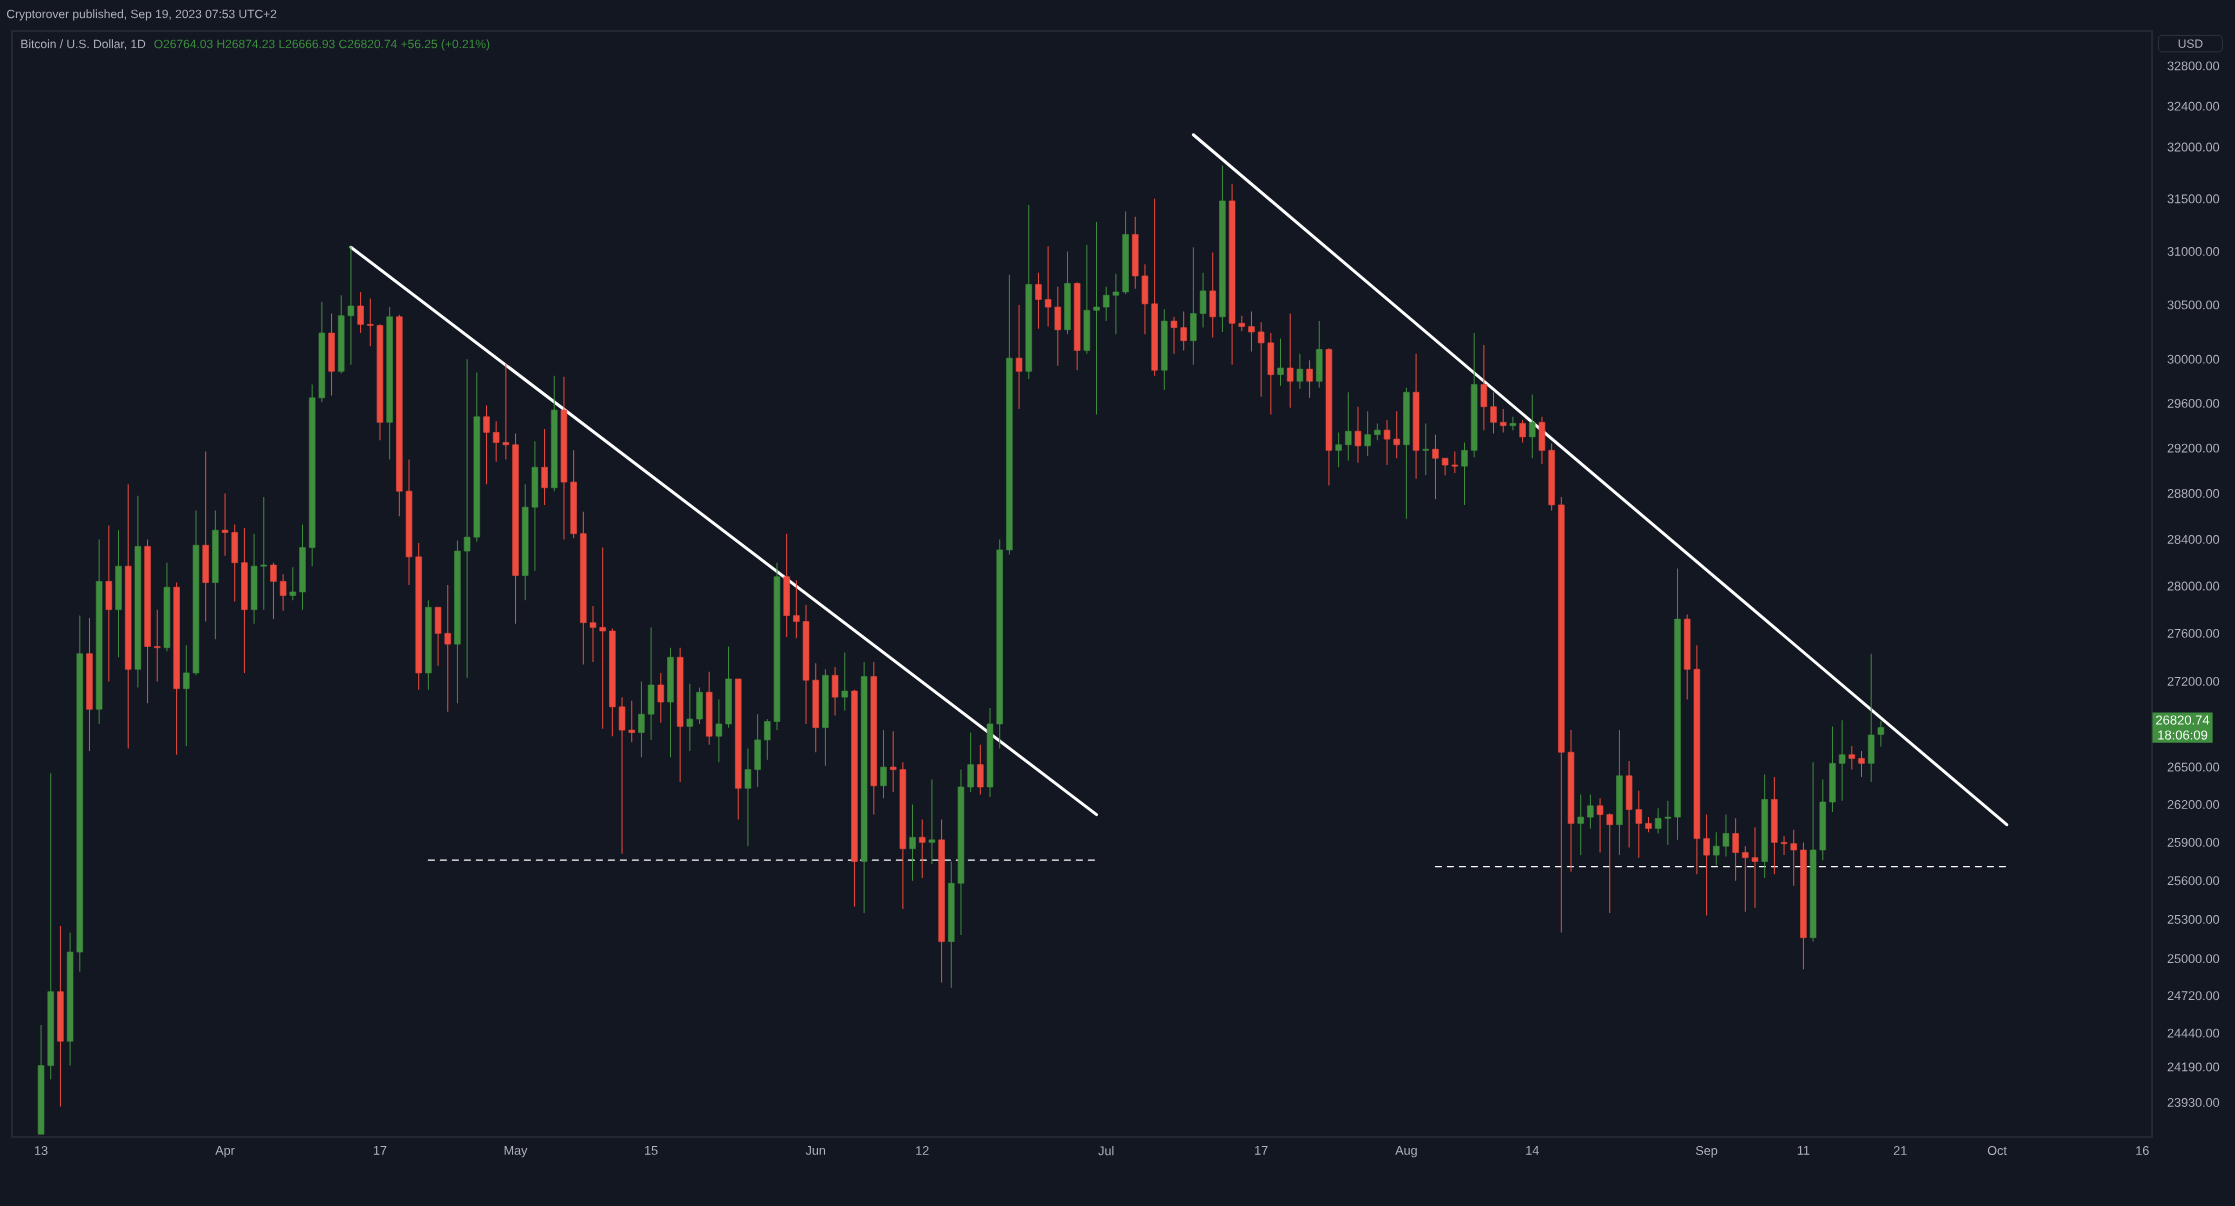  Describe the element at coordinates (2193, 448) in the screenshot. I see `y-tick-label: 29200.00` at that location.